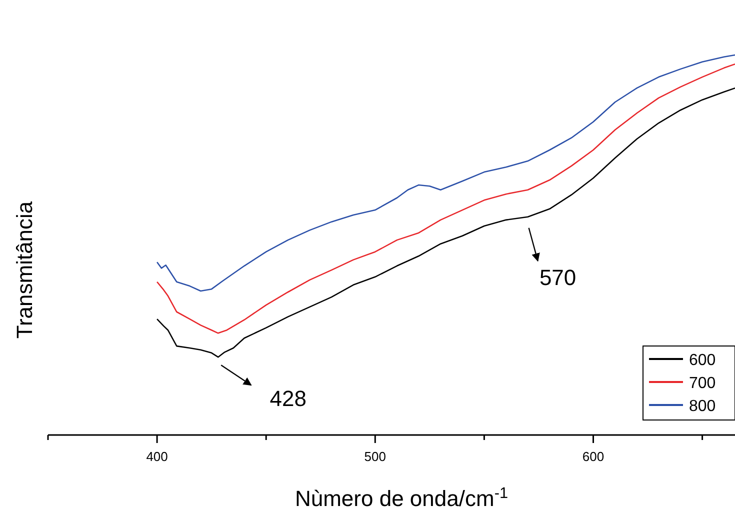 The width and height of the screenshot is (735, 516). What do you see at coordinates (24, 269) in the screenshot?
I see `y-axis-title: Transmitância` at bounding box center [24, 269].